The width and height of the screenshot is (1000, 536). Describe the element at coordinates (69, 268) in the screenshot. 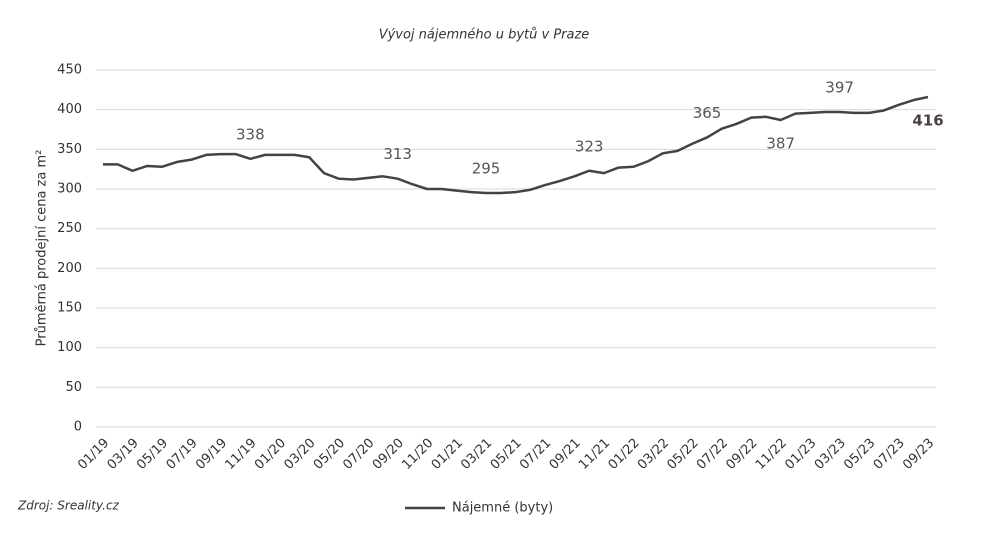

I see `y-tick-label: 200` at that location.